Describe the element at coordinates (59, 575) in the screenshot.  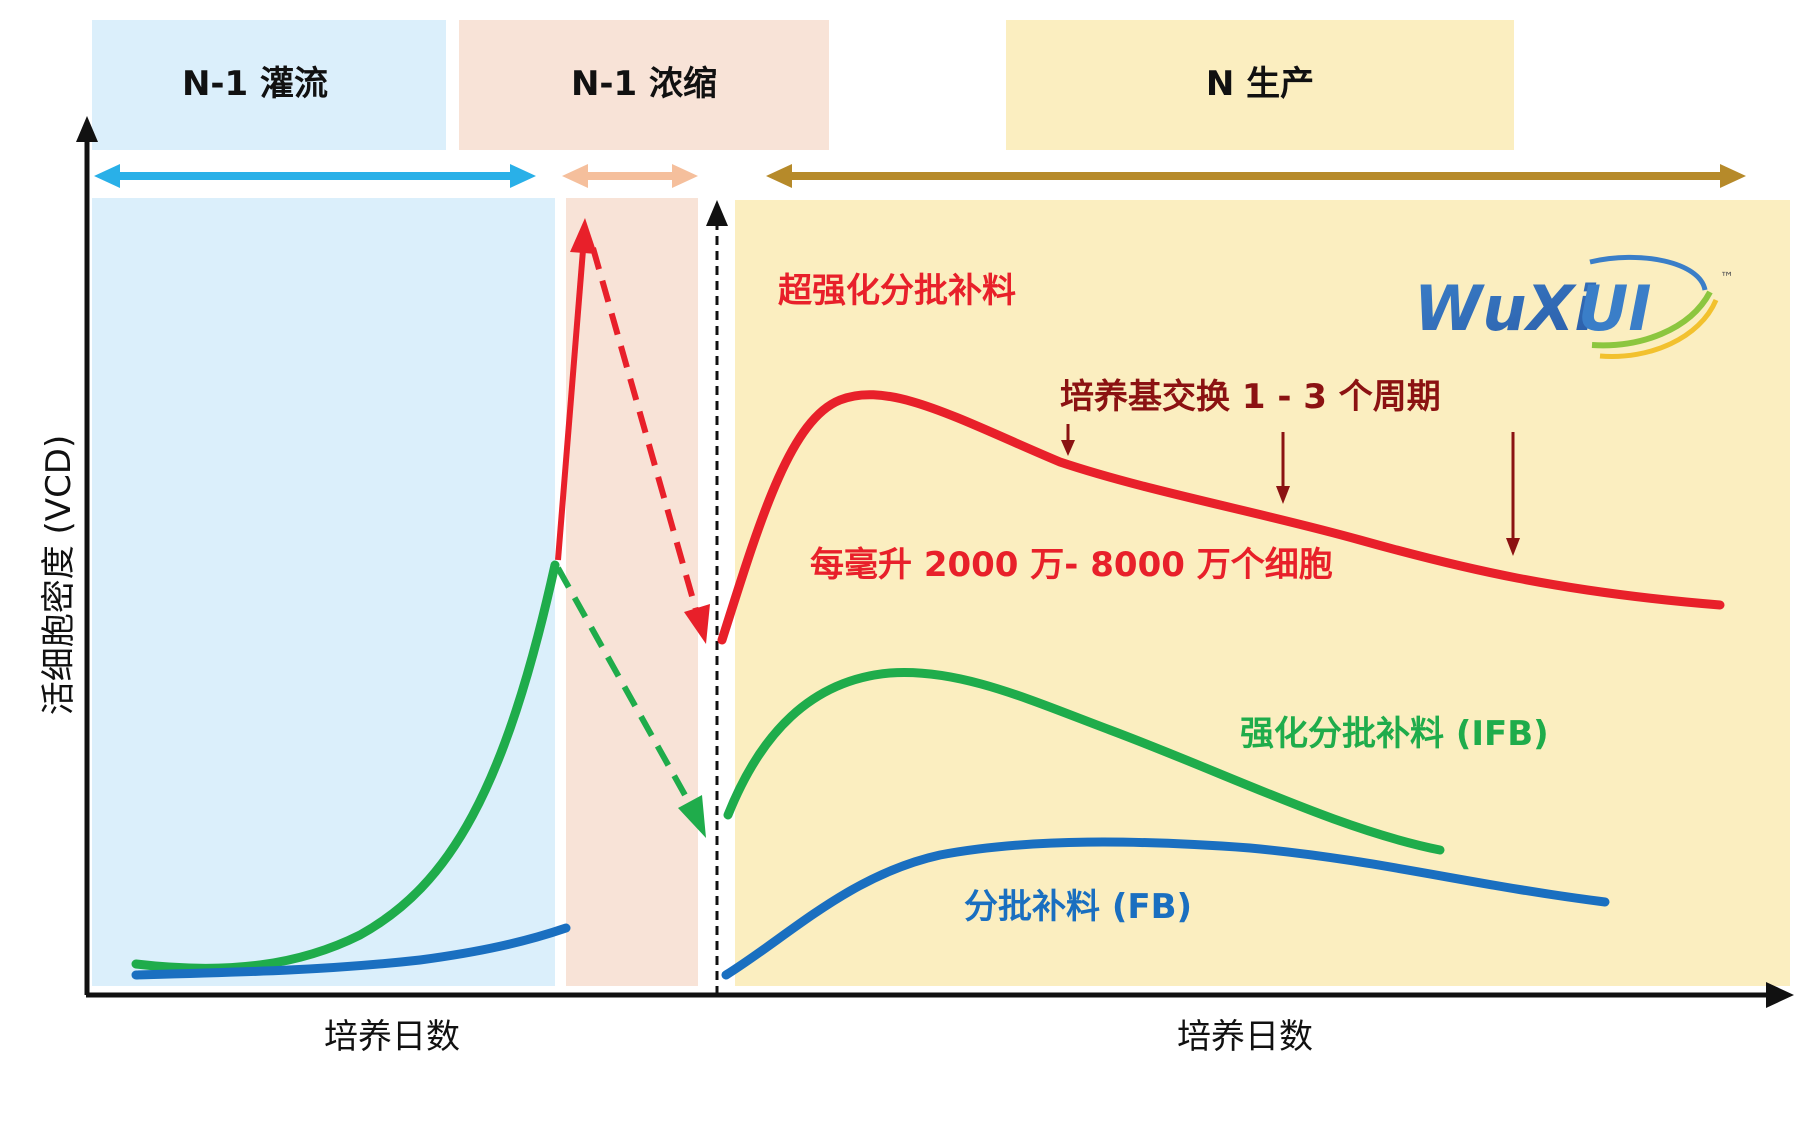
I see `y-axis-label: 活细胞密度 (VCD)` at that location.